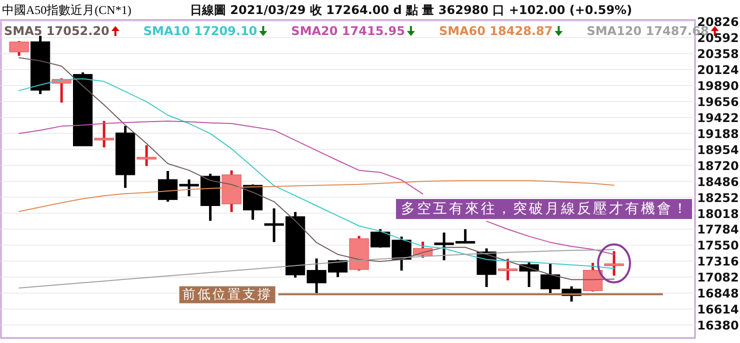 This screenshot has height=343, width=740. What do you see at coordinates (718, 133) in the screenshot?
I see `y-tick-label: 19188` at bounding box center [718, 133].